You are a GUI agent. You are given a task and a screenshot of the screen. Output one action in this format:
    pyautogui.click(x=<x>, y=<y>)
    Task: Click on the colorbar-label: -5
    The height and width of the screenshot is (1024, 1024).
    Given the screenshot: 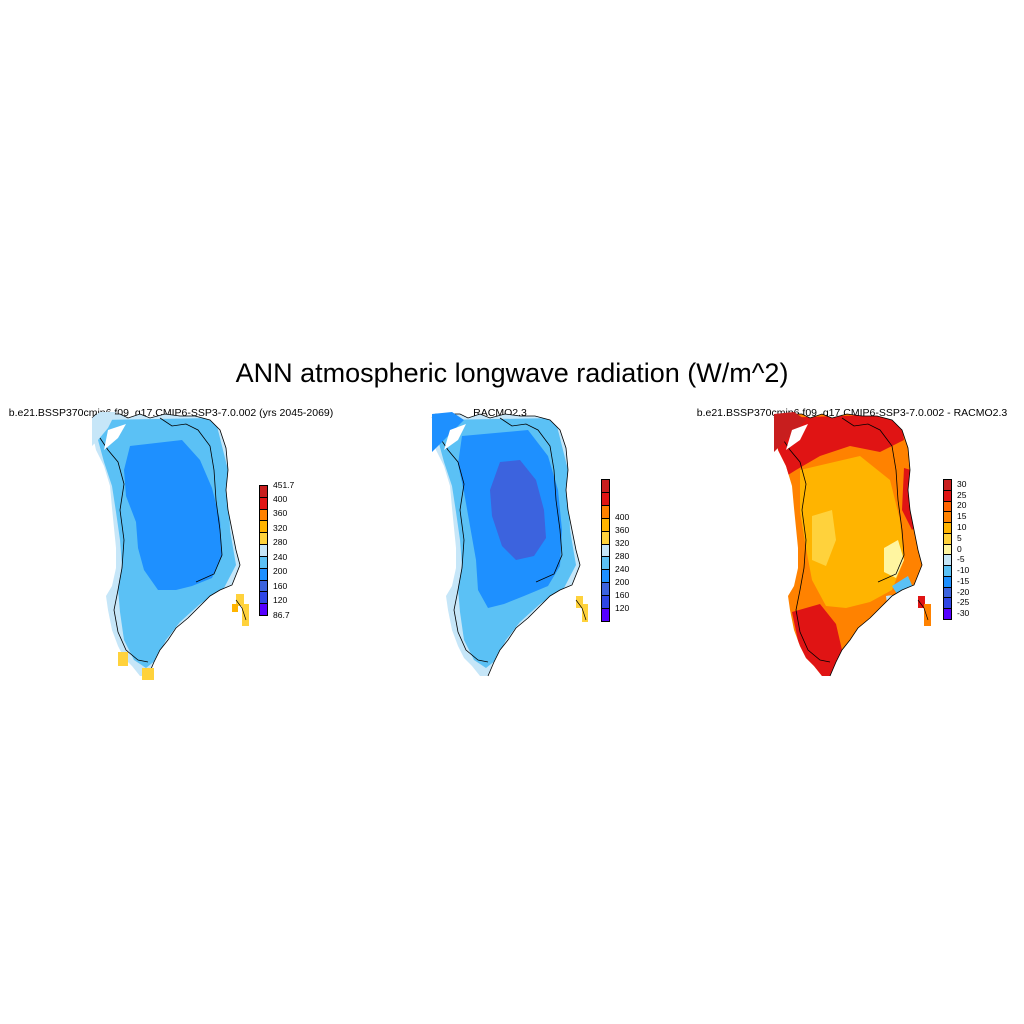 What is the action you would take?
    pyautogui.click(x=961, y=559)
    